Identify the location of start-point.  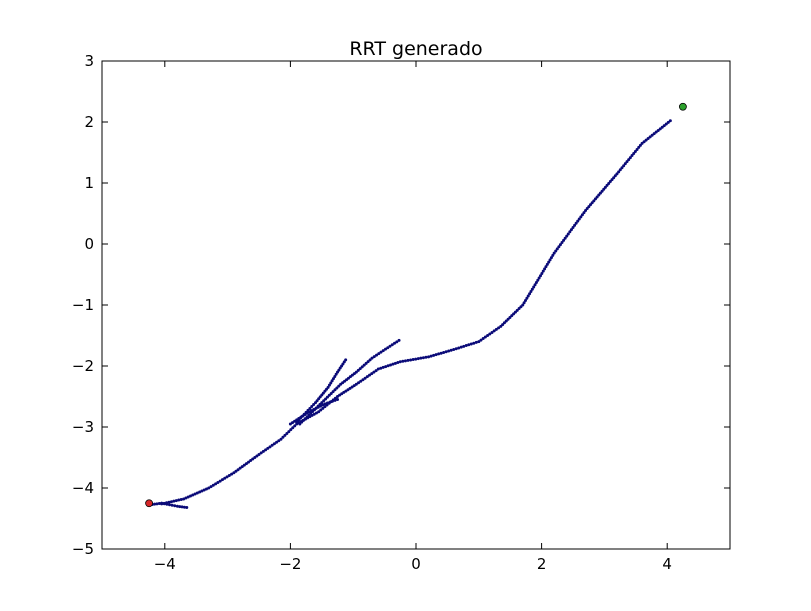
(149, 503).